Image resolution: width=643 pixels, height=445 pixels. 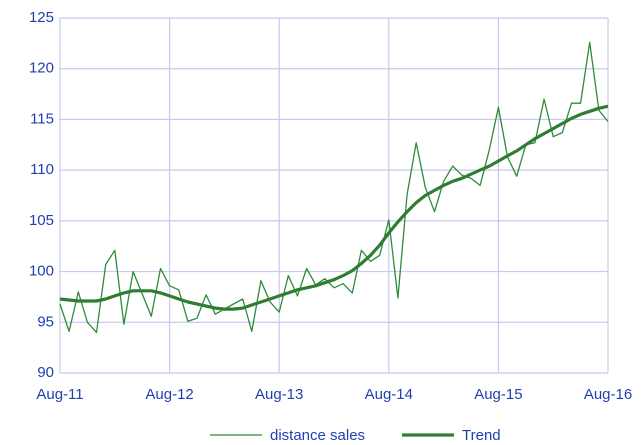 I want to click on x-tick-label: Aug-12, so click(x=169, y=394).